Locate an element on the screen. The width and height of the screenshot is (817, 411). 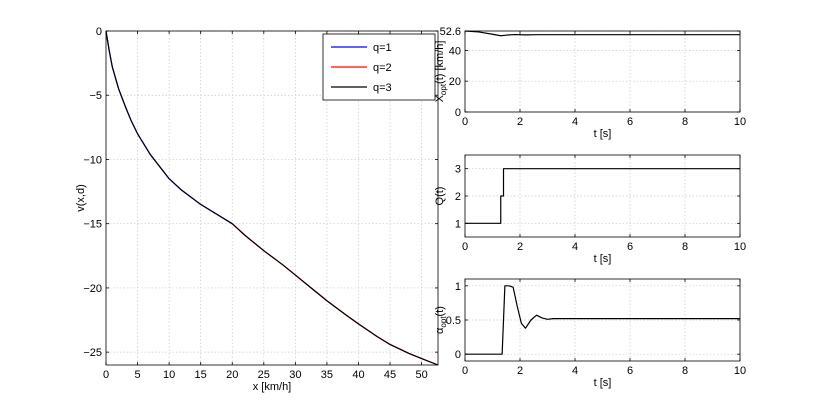
xopt-ylabel-main: X is located at coordinates (440, 98).